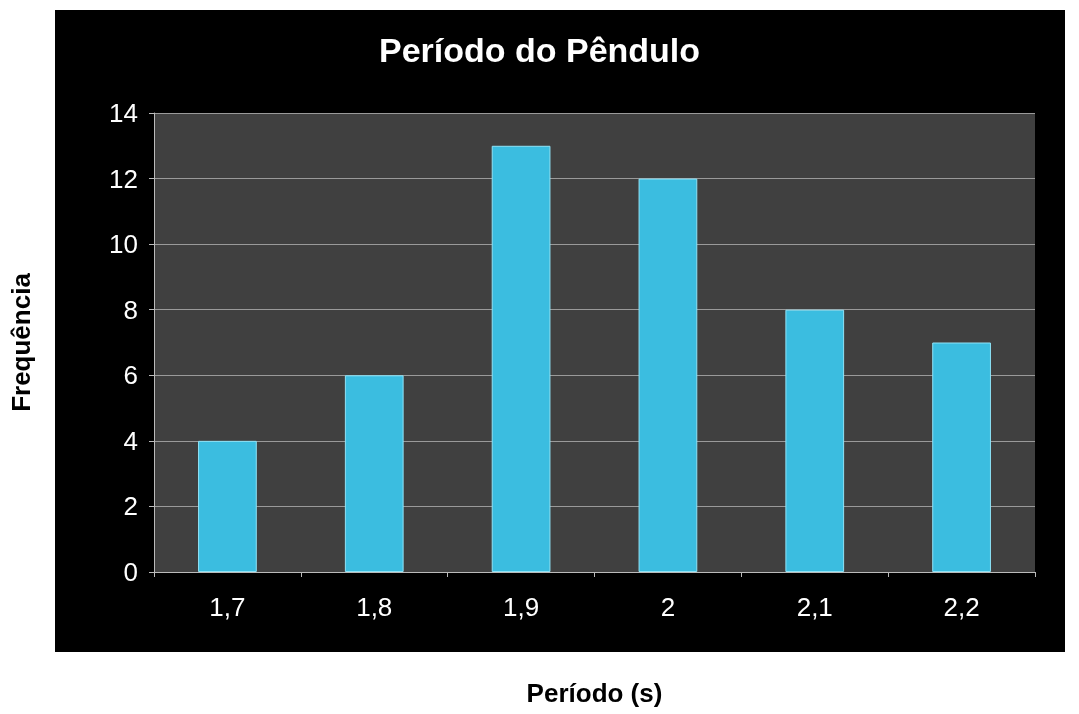 This screenshot has height=714, width=1079. What do you see at coordinates (123, 113) in the screenshot?
I see `y-tick-label: 14` at bounding box center [123, 113].